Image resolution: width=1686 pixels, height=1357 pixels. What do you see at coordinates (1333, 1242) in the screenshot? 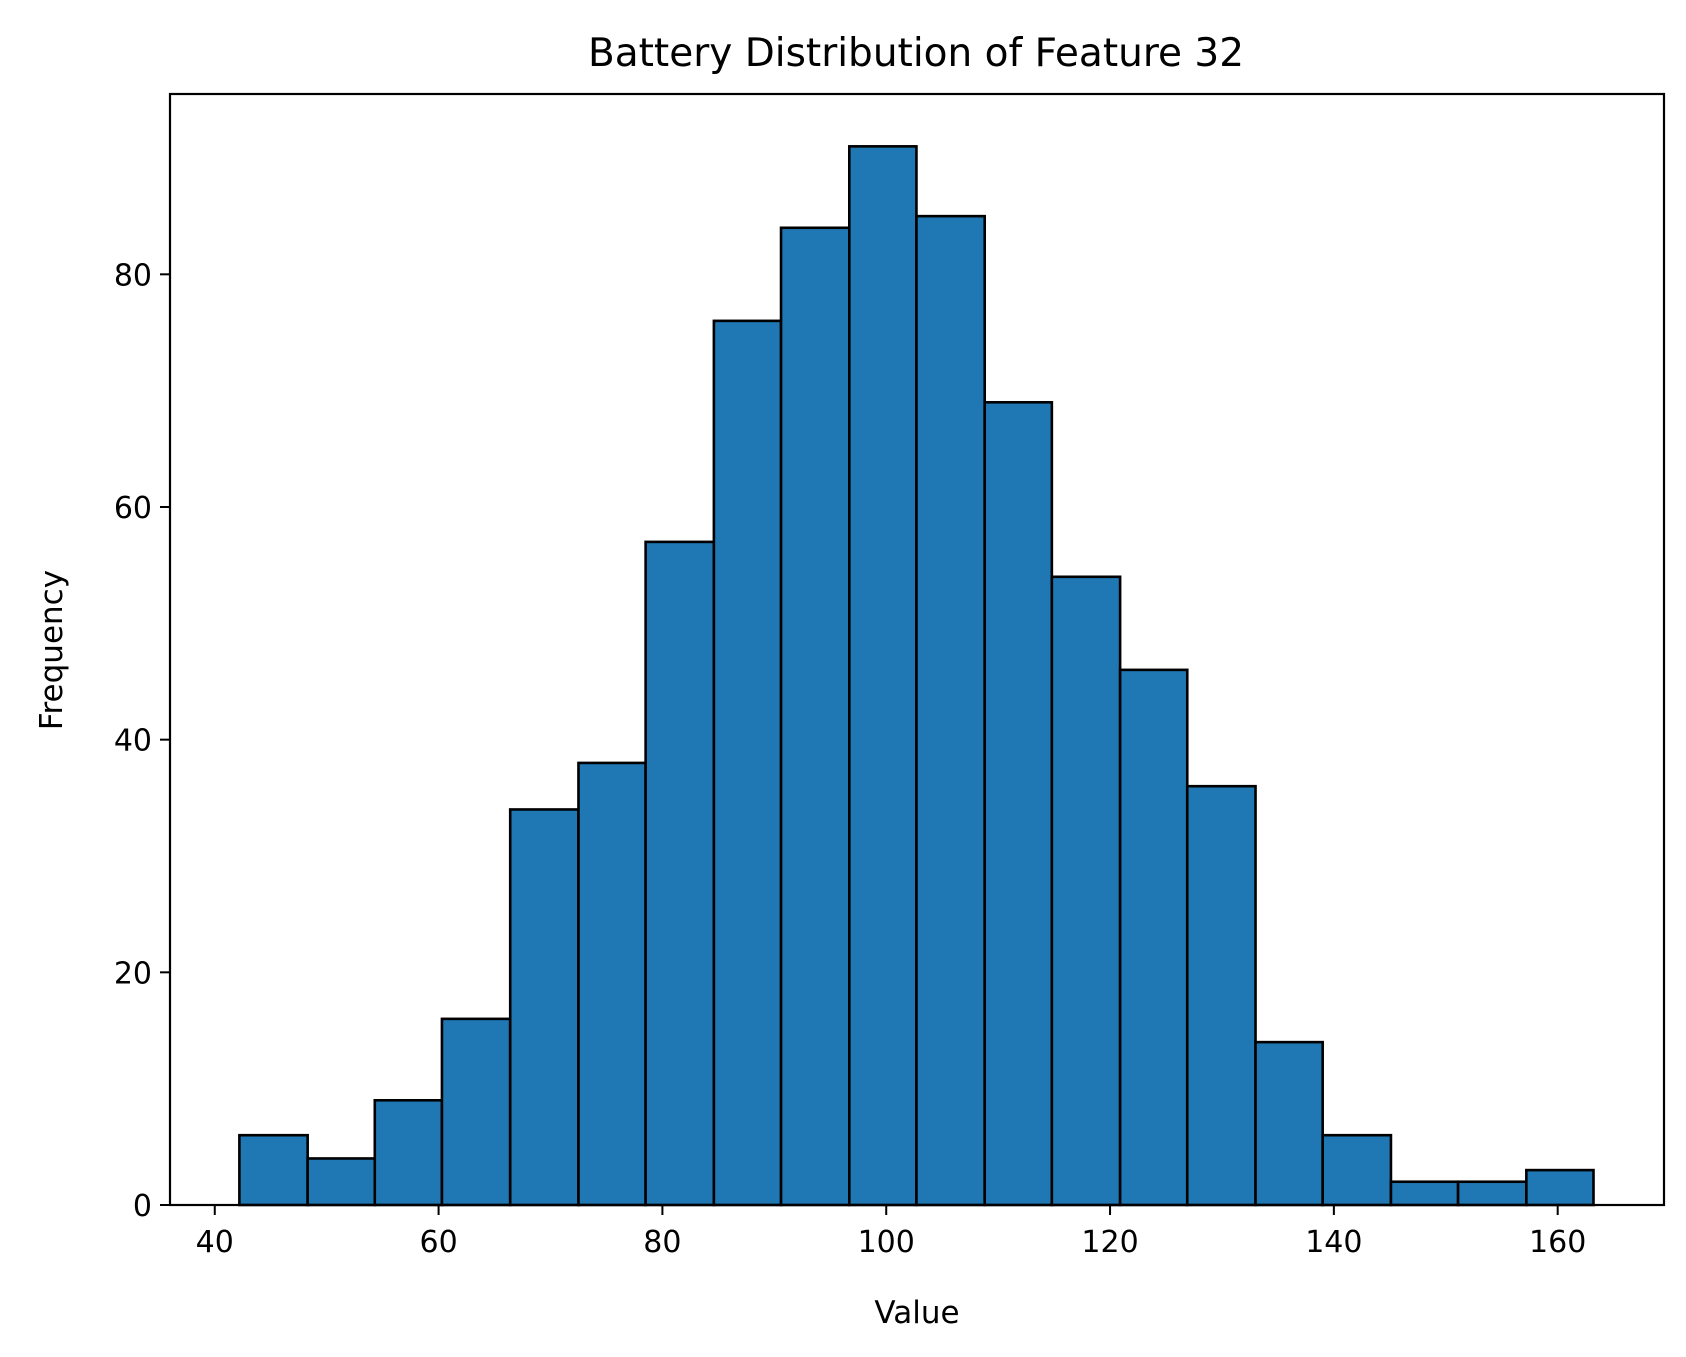
I see `x-tick-label: 140` at bounding box center [1333, 1242].